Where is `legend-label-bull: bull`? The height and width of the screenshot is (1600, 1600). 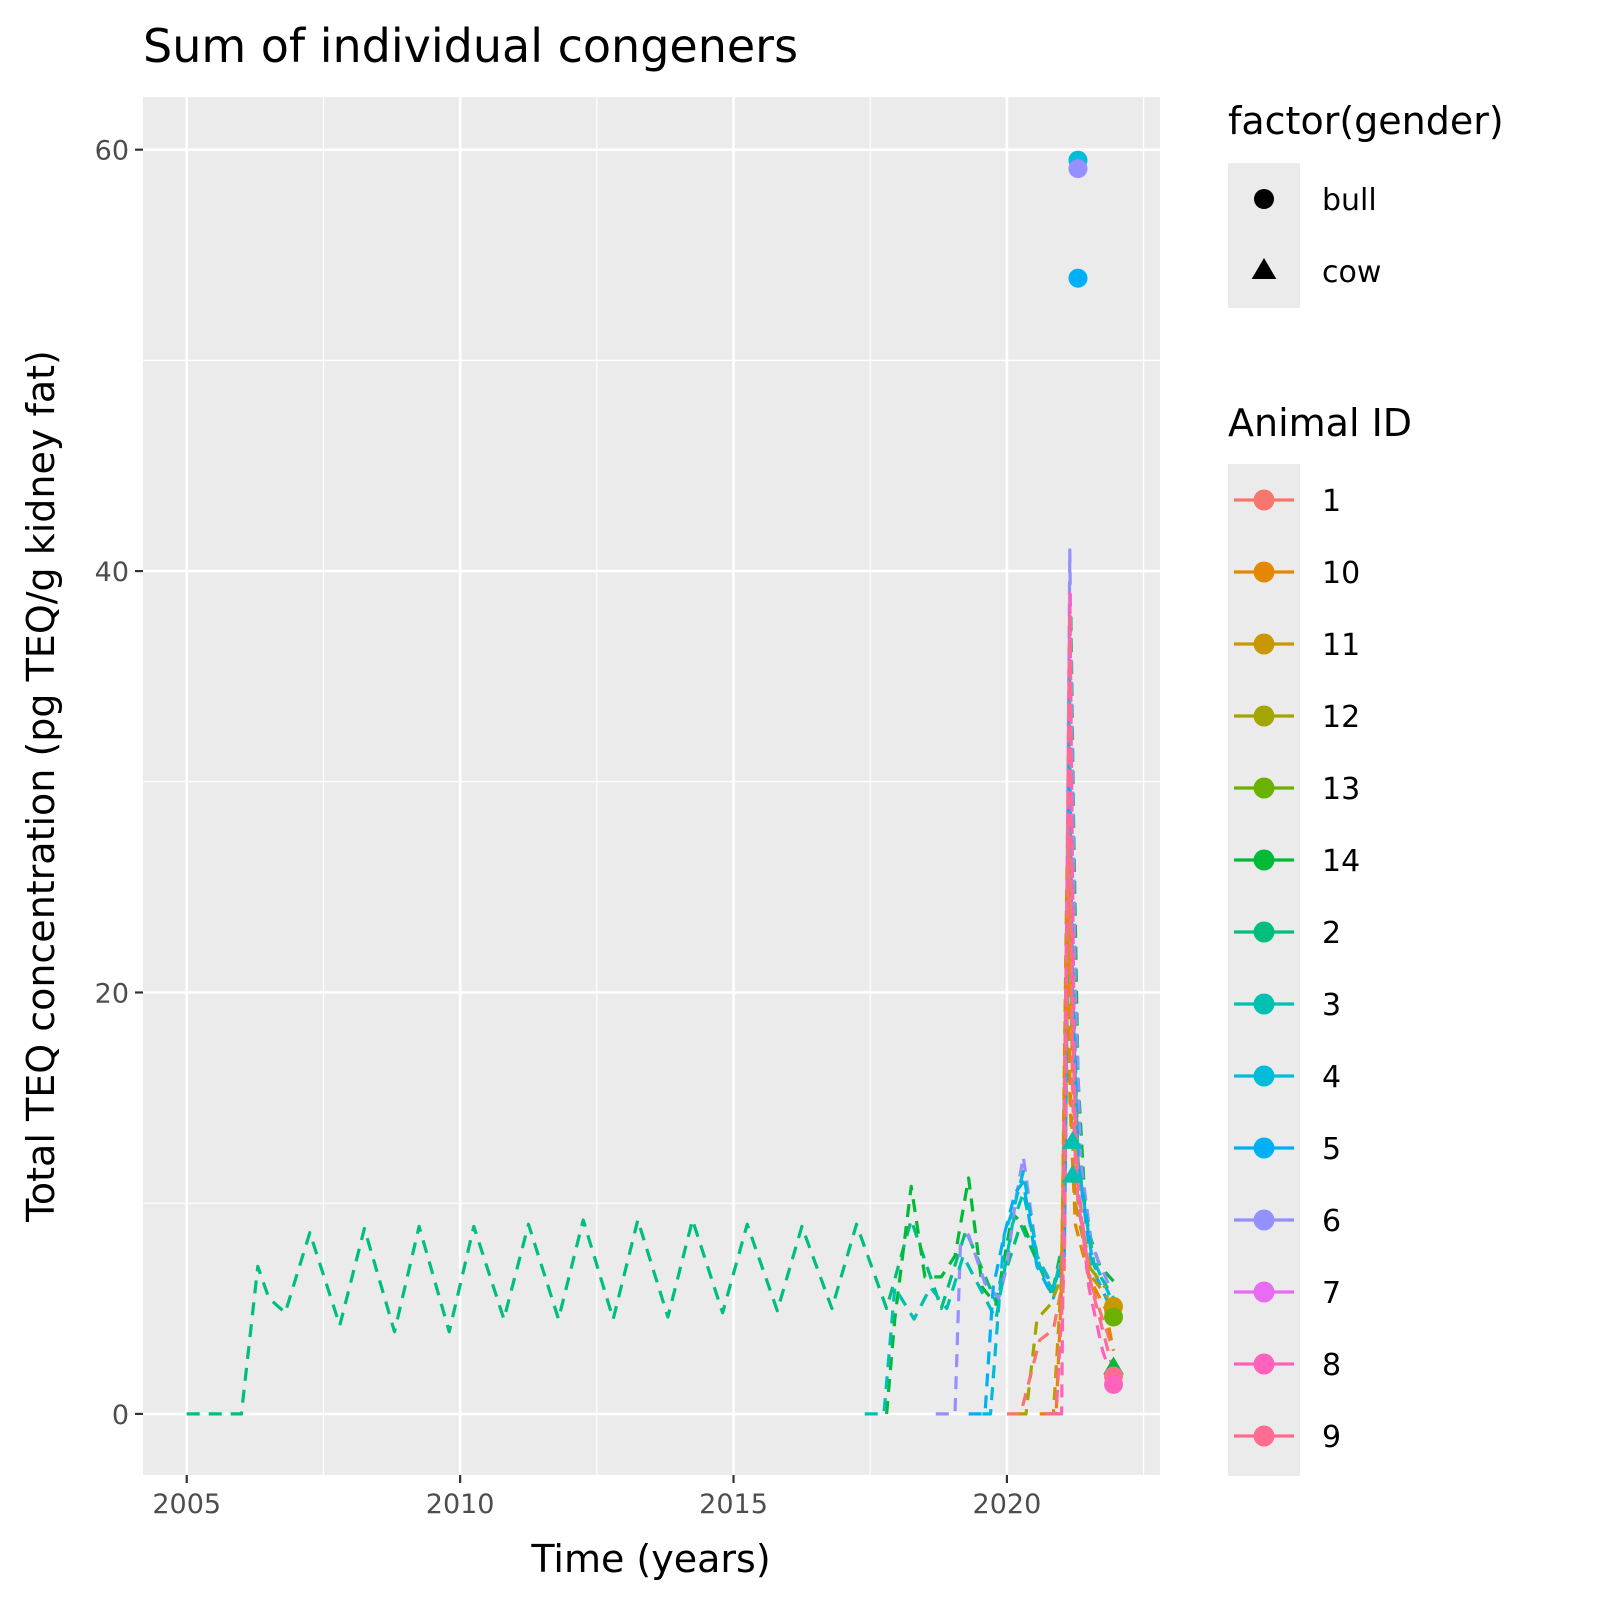
legend-label-bull: bull is located at coordinates (1349, 200).